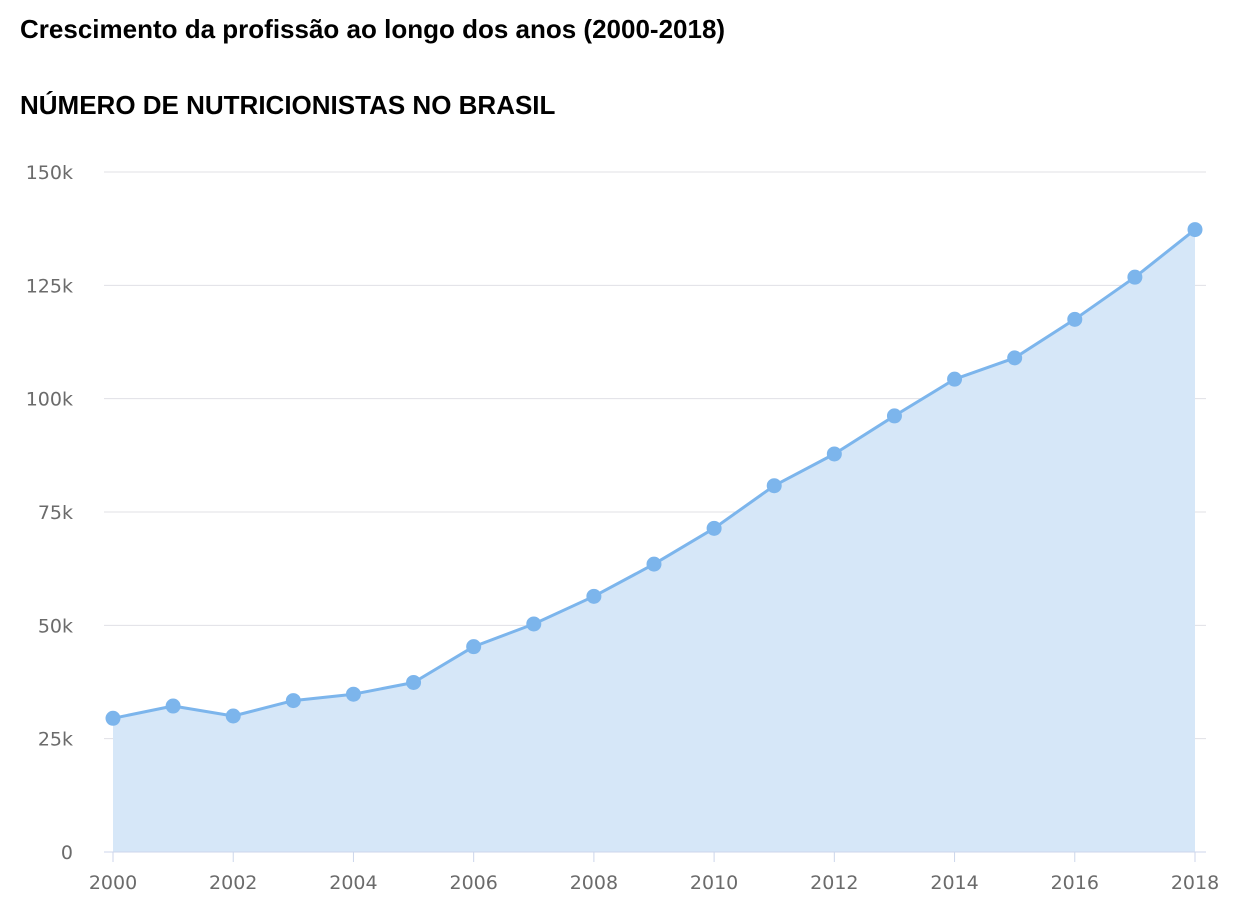 The width and height of the screenshot is (1248, 912). Describe the element at coordinates (714, 883) in the screenshot. I see `x-tick-label: 2010` at that location.